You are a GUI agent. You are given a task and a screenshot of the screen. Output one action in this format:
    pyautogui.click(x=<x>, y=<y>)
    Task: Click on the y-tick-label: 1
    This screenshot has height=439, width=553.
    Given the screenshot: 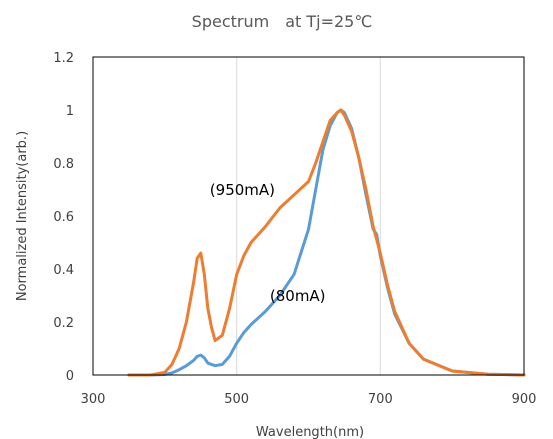 What is the action you would take?
    pyautogui.click(x=70, y=111)
    